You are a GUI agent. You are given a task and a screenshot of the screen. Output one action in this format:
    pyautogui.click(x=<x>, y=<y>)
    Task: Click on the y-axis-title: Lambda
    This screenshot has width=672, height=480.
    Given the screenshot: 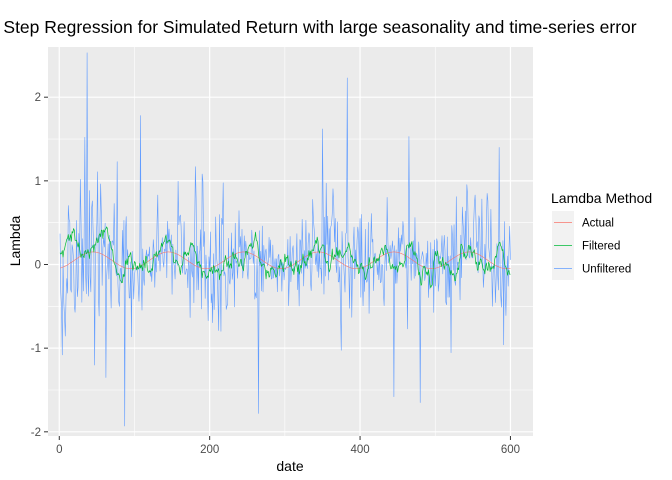 What is the action you would take?
    pyautogui.click(x=15, y=240)
    